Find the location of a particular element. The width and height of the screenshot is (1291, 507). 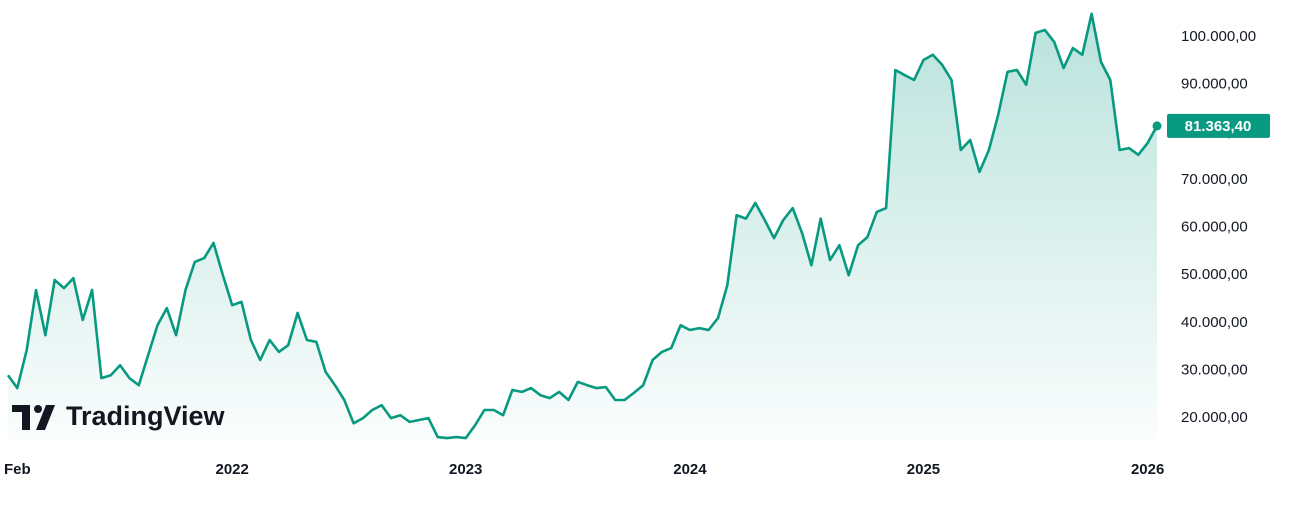

x-tick-label: Feb is located at coordinates (17, 469).